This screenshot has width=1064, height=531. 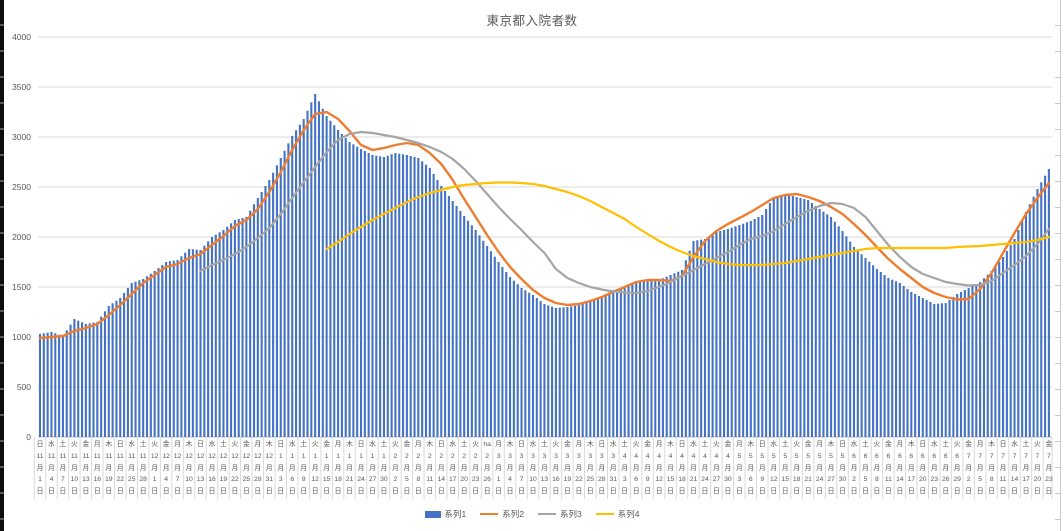 What do you see at coordinates (1057, 265) in the screenshot?
I see `spreadsheet-row-ticks` at bounding box center [1057, 265].